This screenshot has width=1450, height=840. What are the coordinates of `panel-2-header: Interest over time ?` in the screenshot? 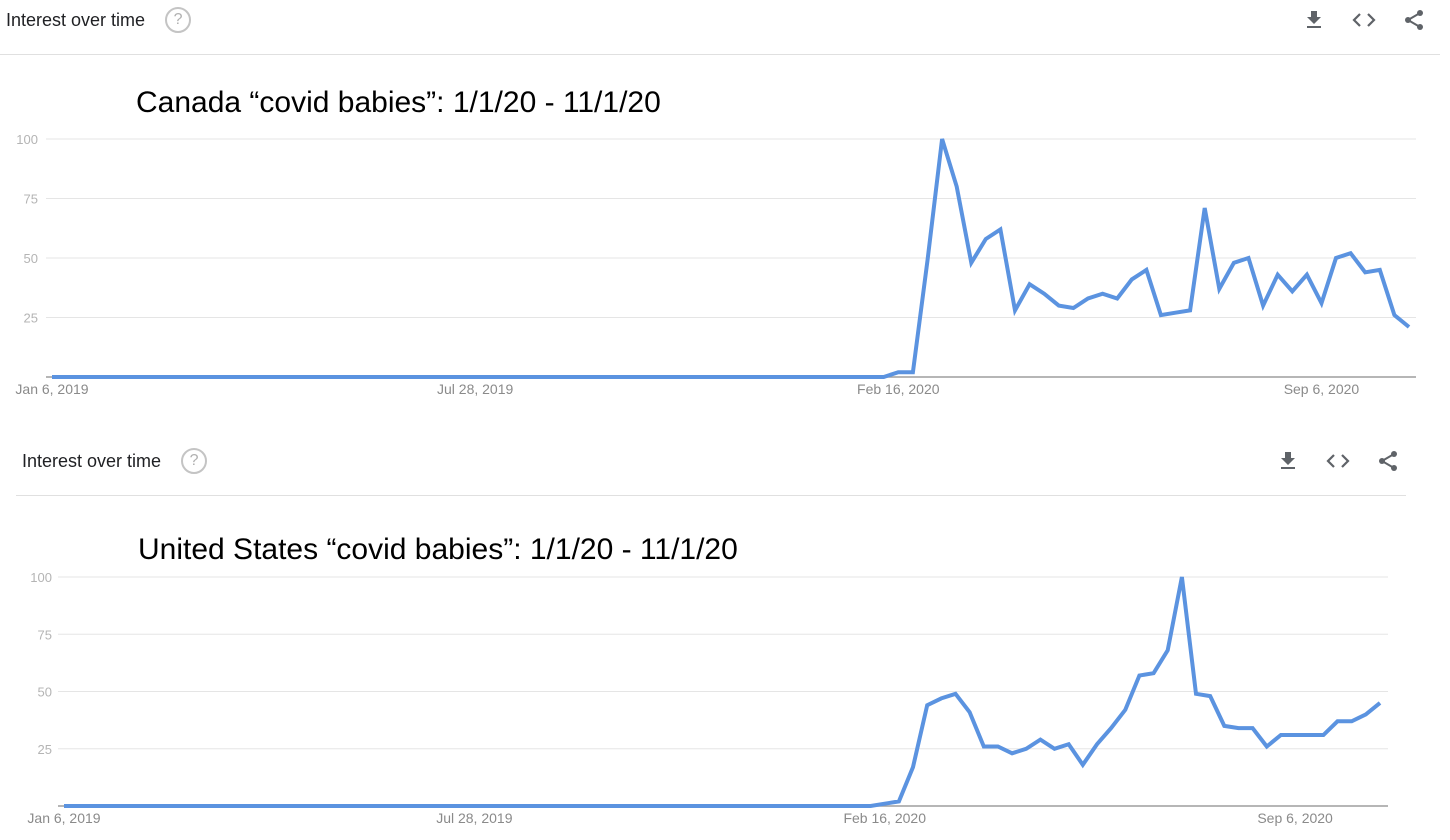 It's located at (115, 461).